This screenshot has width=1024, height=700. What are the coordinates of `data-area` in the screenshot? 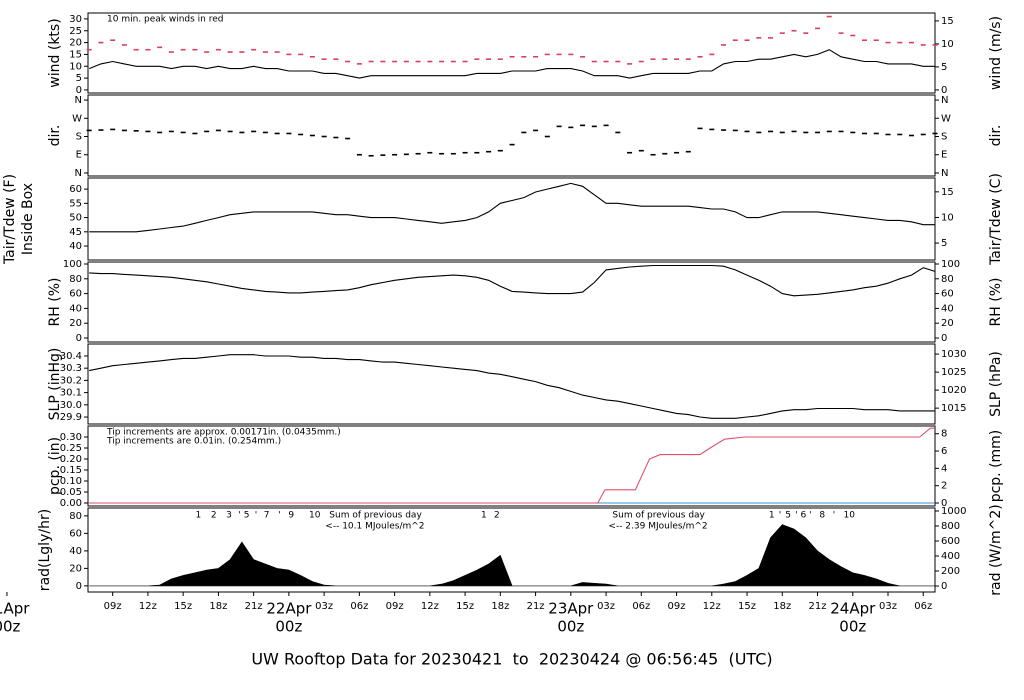 It's located at (512, 555).